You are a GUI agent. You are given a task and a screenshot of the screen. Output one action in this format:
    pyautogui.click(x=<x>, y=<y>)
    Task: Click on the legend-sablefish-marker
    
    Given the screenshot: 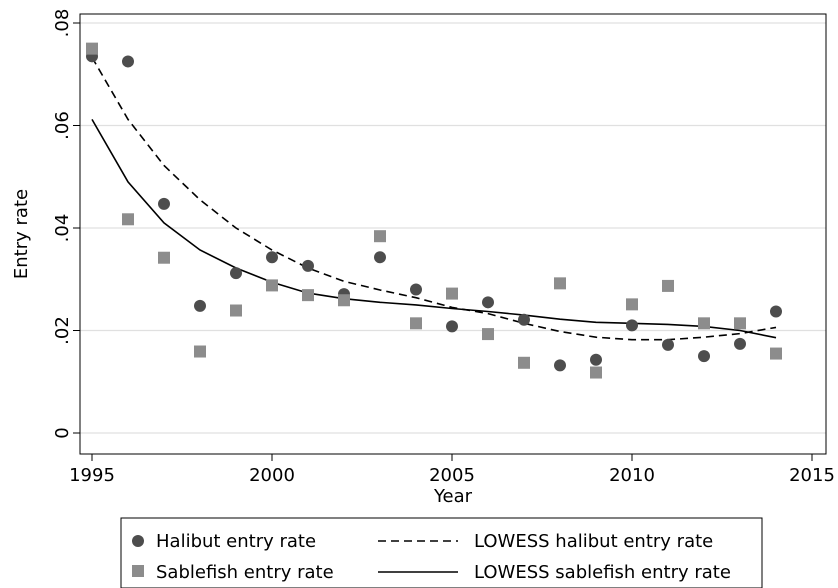 What is the action you would take?
    pyautogui.click(x=138, y=571)
    